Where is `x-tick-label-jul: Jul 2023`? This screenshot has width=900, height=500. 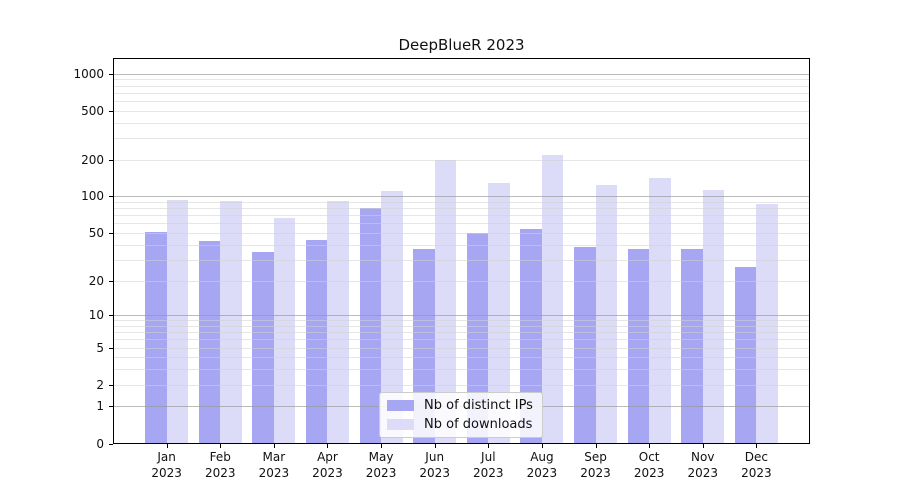
x-tick-label-jul: Jul 2023 is located at coordinates (488, 465).